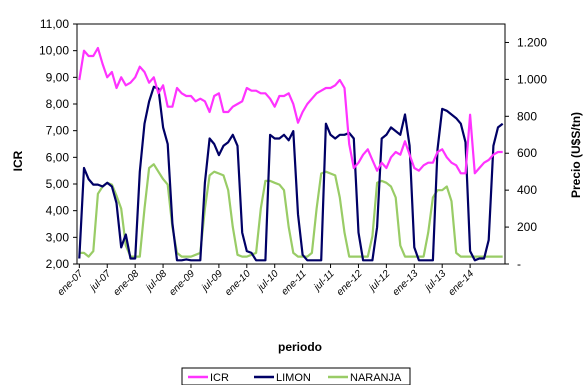 The width and height of the screenshot is (588, 385). Describe the element at coordinates (267, 281) in the screenshot. I see `x-tick-label: jul-10` at that location.